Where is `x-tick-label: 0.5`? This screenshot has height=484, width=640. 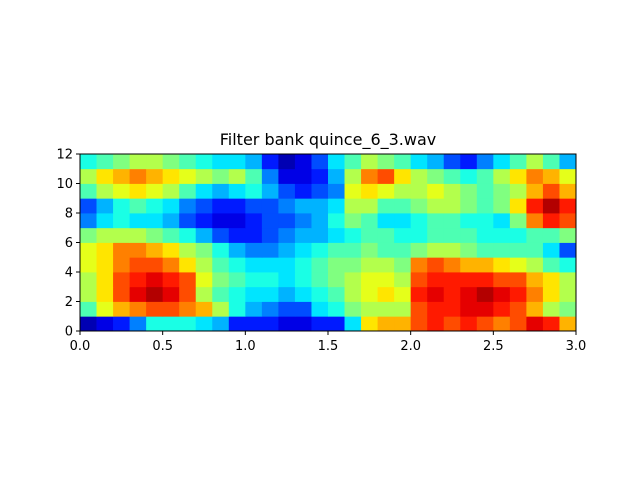 x-tick-label: 0.5 is located at coordinates (162, 346).